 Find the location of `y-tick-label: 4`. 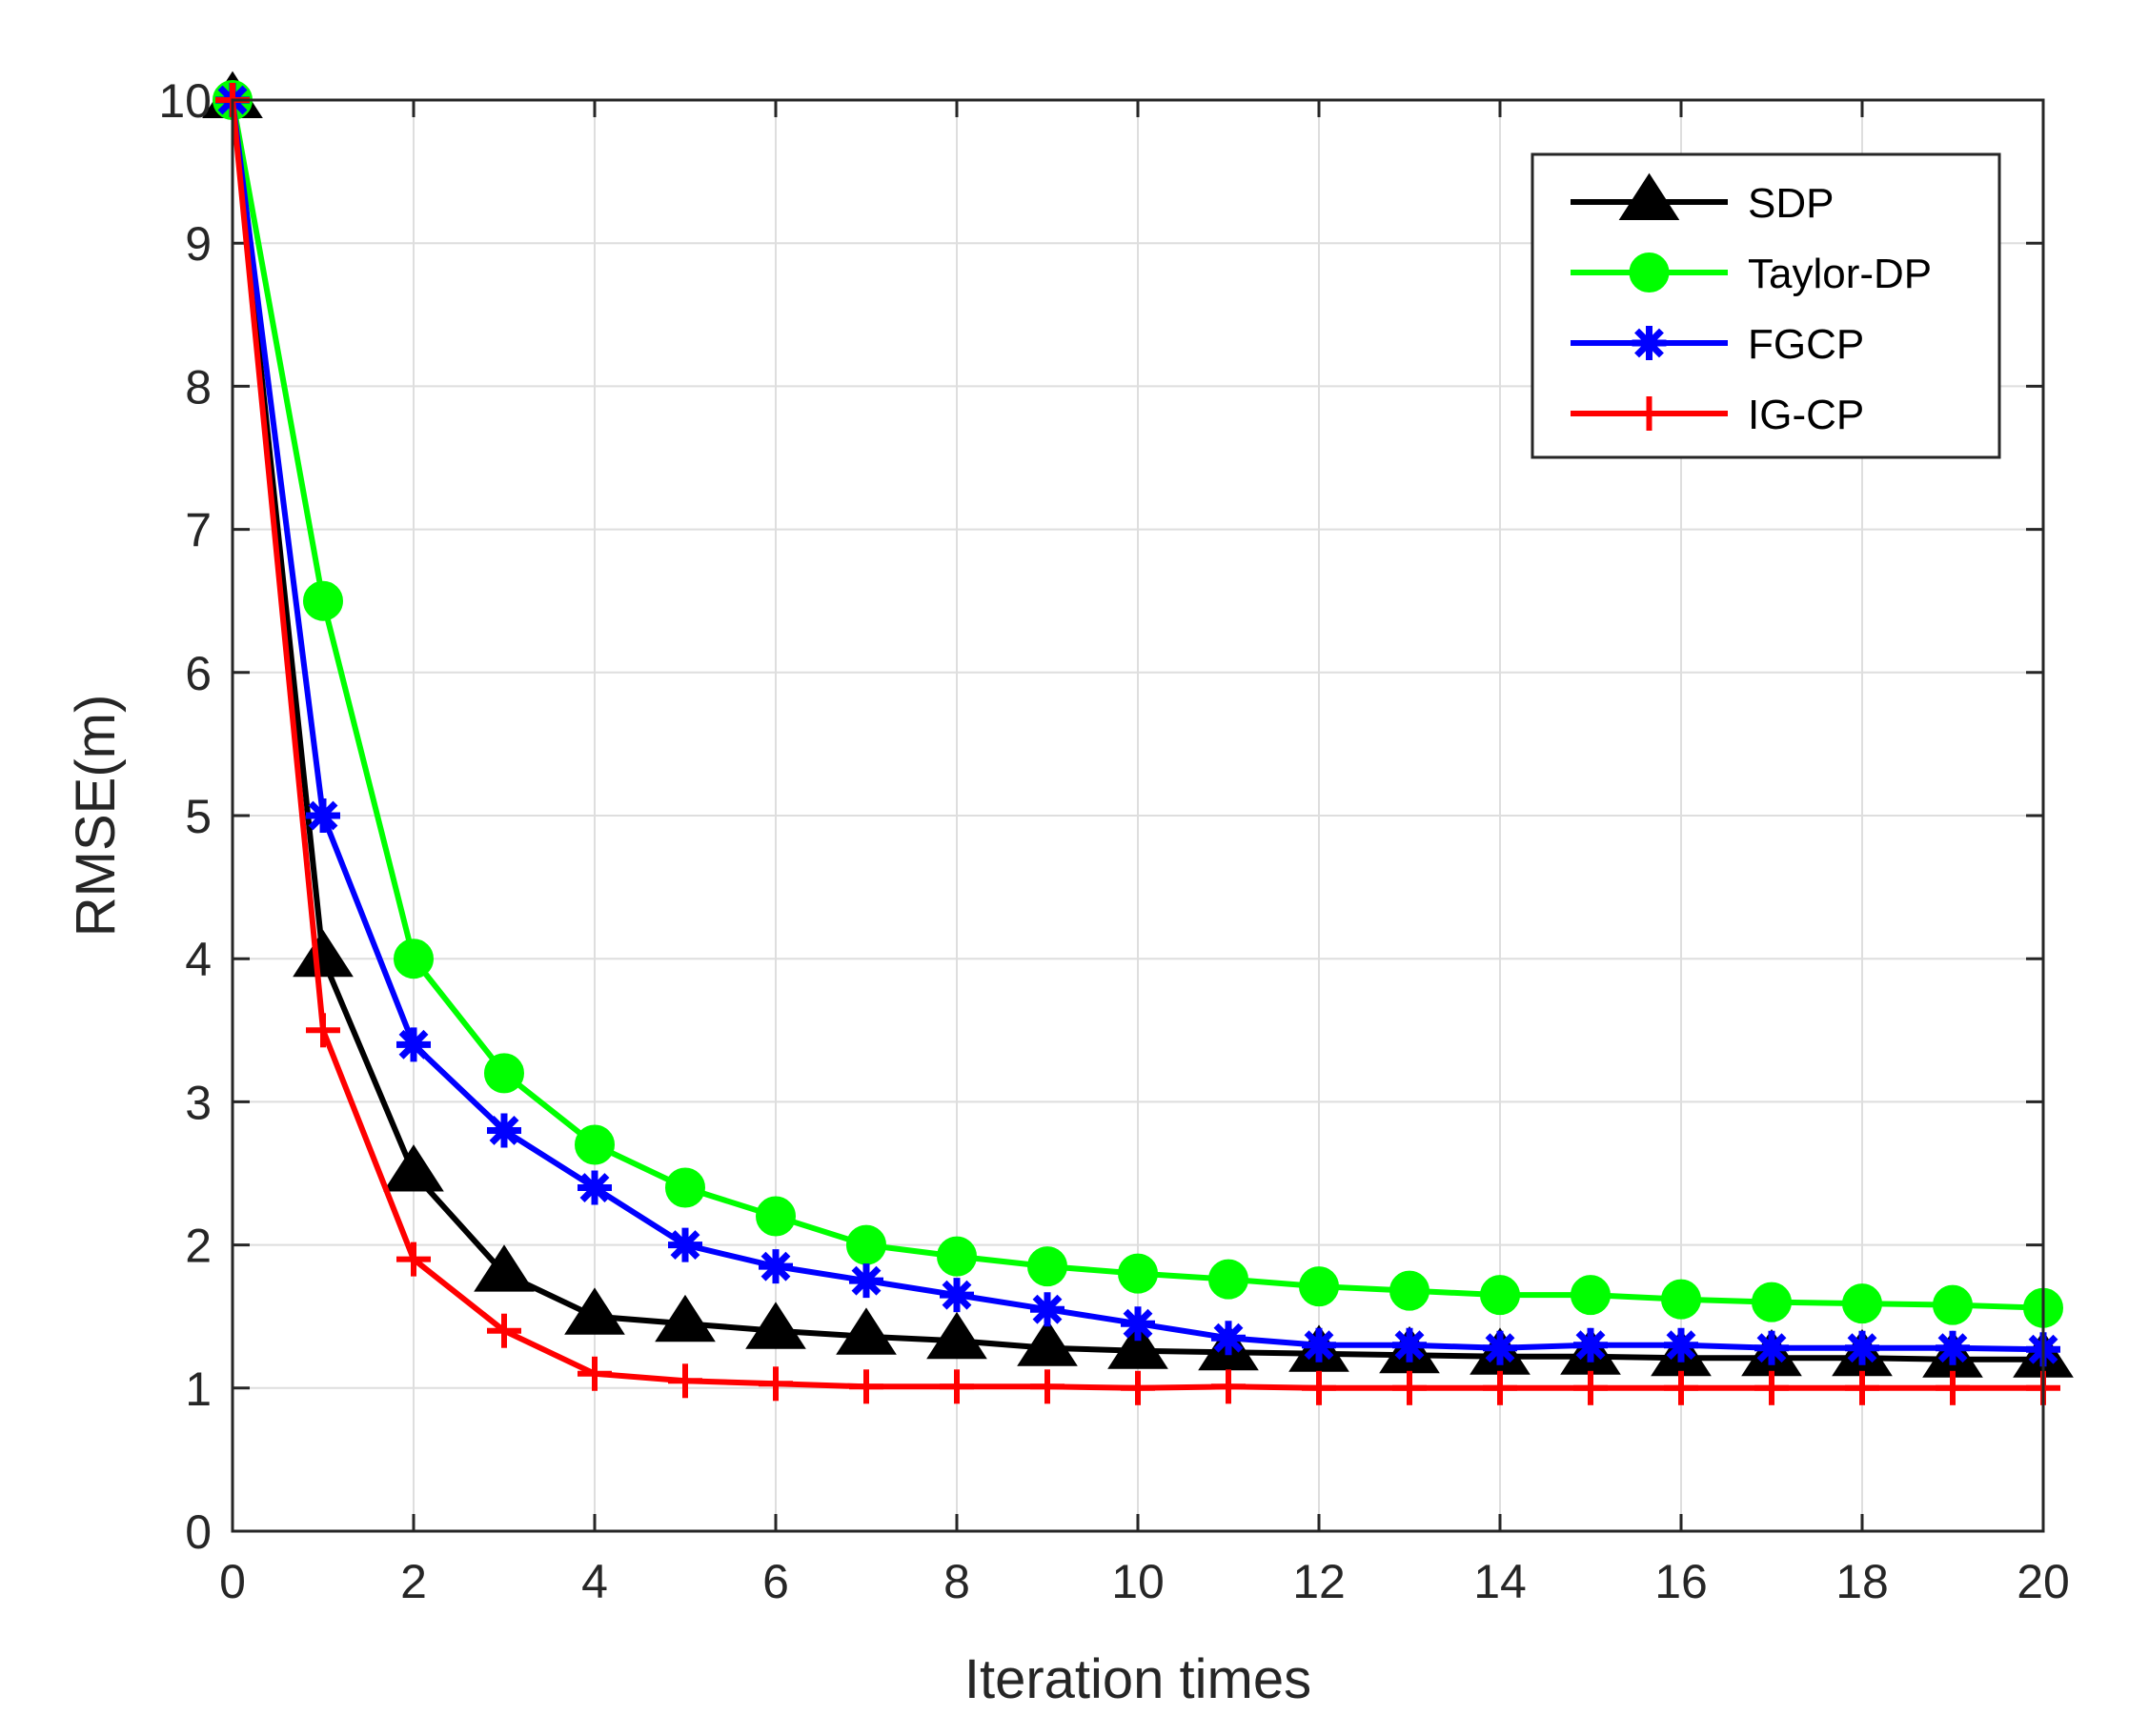

y-tick-label: 4 is located at coordinates (198, 959).